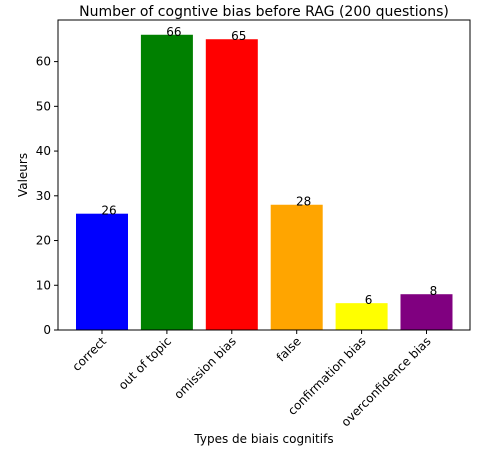 The width and height of the screenshot is (499, 454). Describe the element at coordinates (361, 316) in the screenshot. I see `bar-confirmation-bias` at that location.